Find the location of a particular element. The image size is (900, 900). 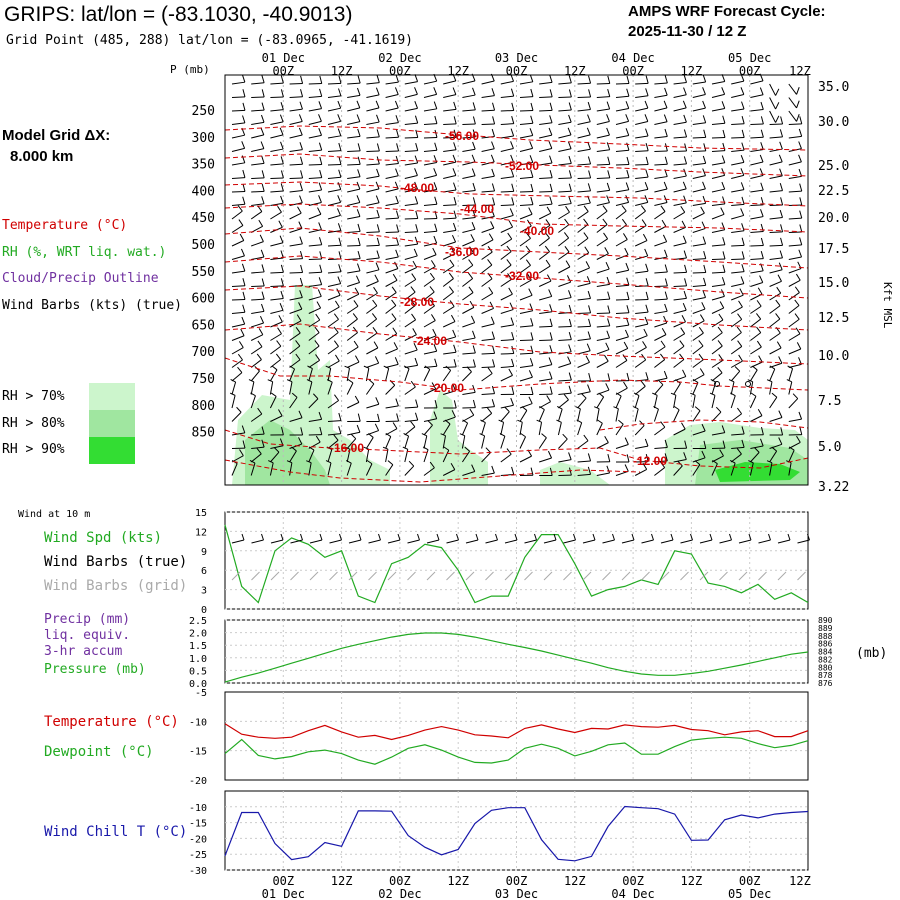

temperature-label: -16.00 is located at coordinates (347, 448).